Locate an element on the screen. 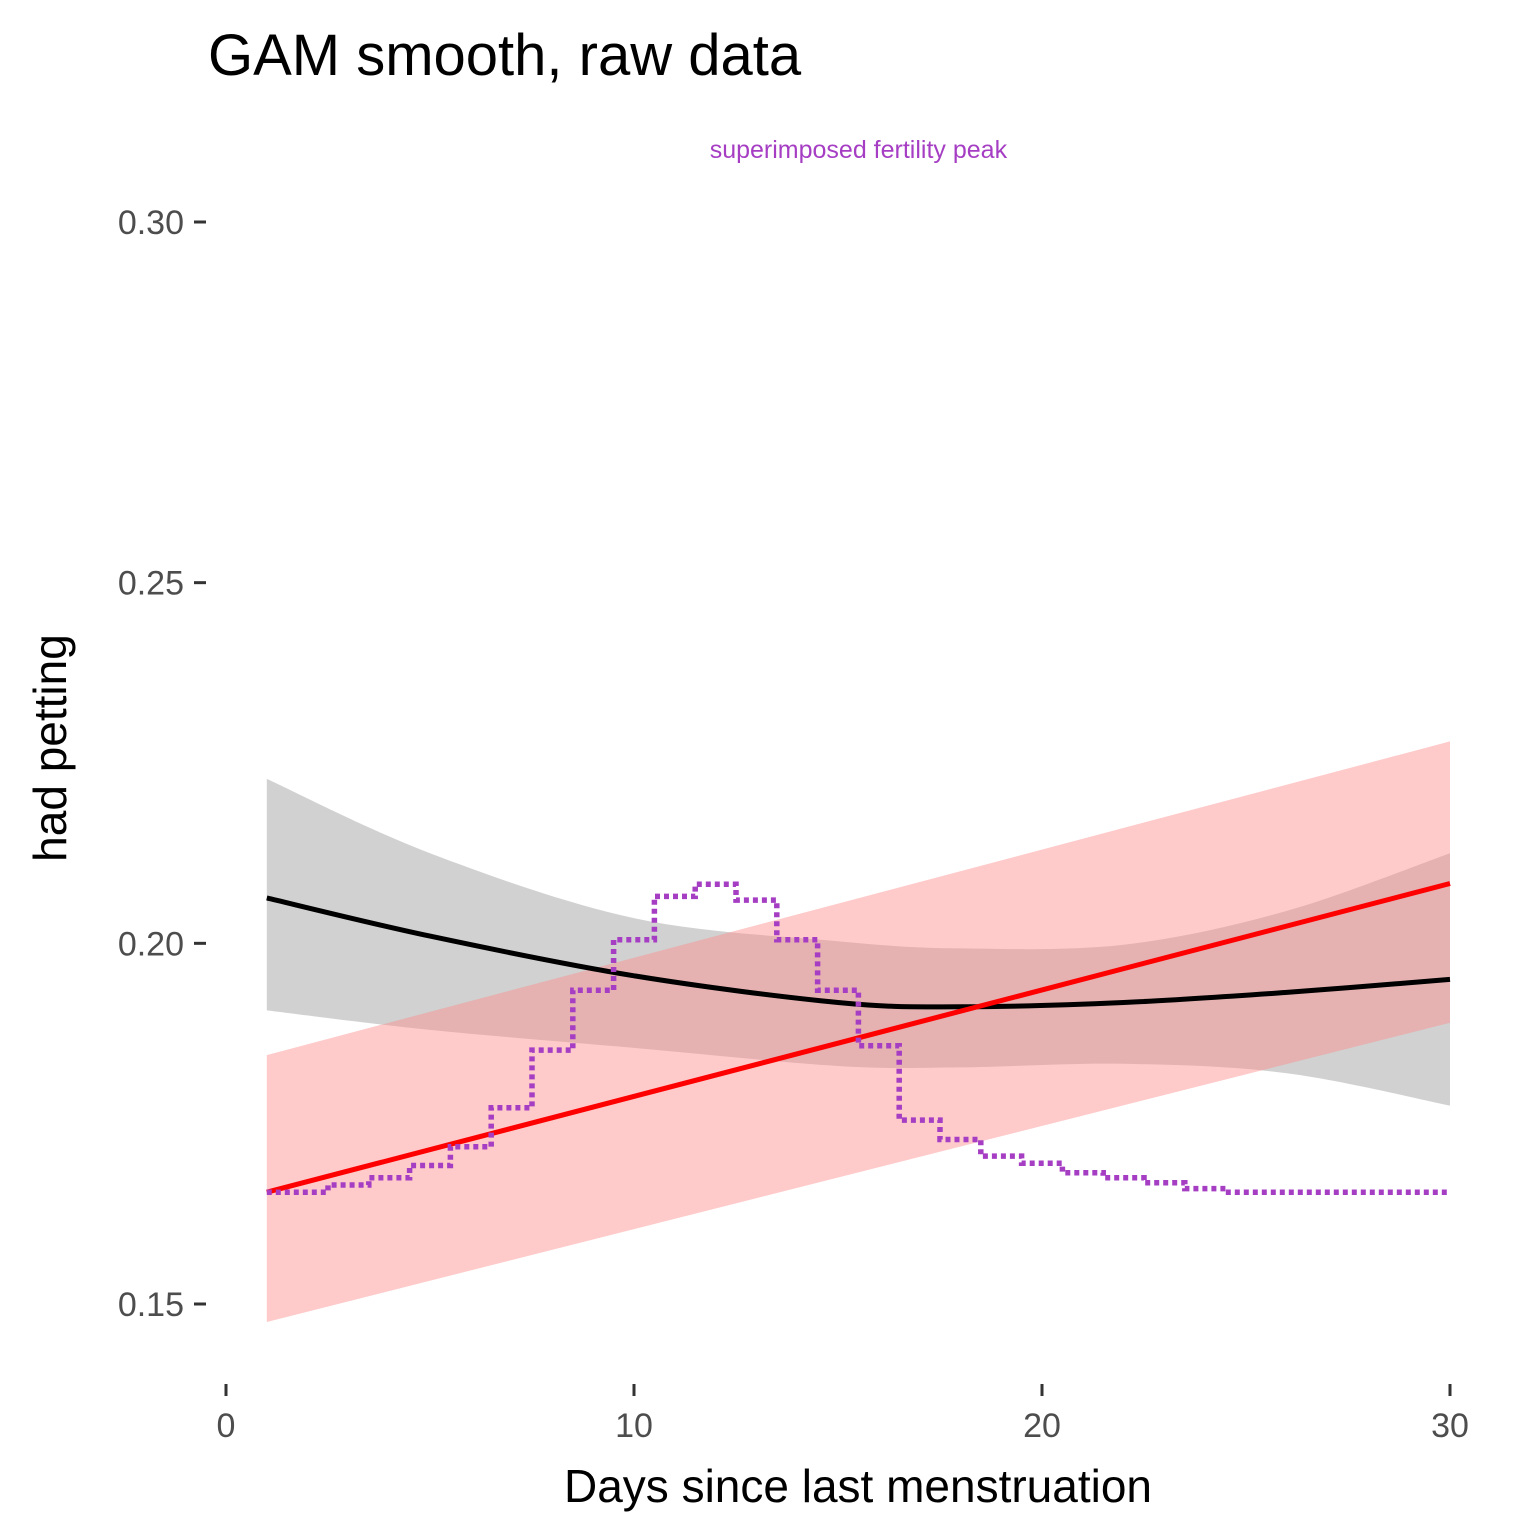  x-axis-title: Days since last menstruation is located at coordinates (858, 1486).